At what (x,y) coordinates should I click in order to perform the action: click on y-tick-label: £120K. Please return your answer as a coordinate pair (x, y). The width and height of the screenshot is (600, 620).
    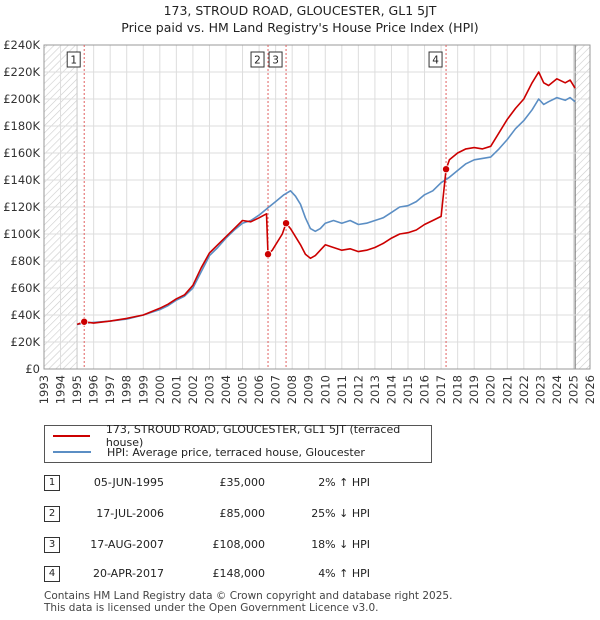
    Looking at the image, I should click on (21, 207).